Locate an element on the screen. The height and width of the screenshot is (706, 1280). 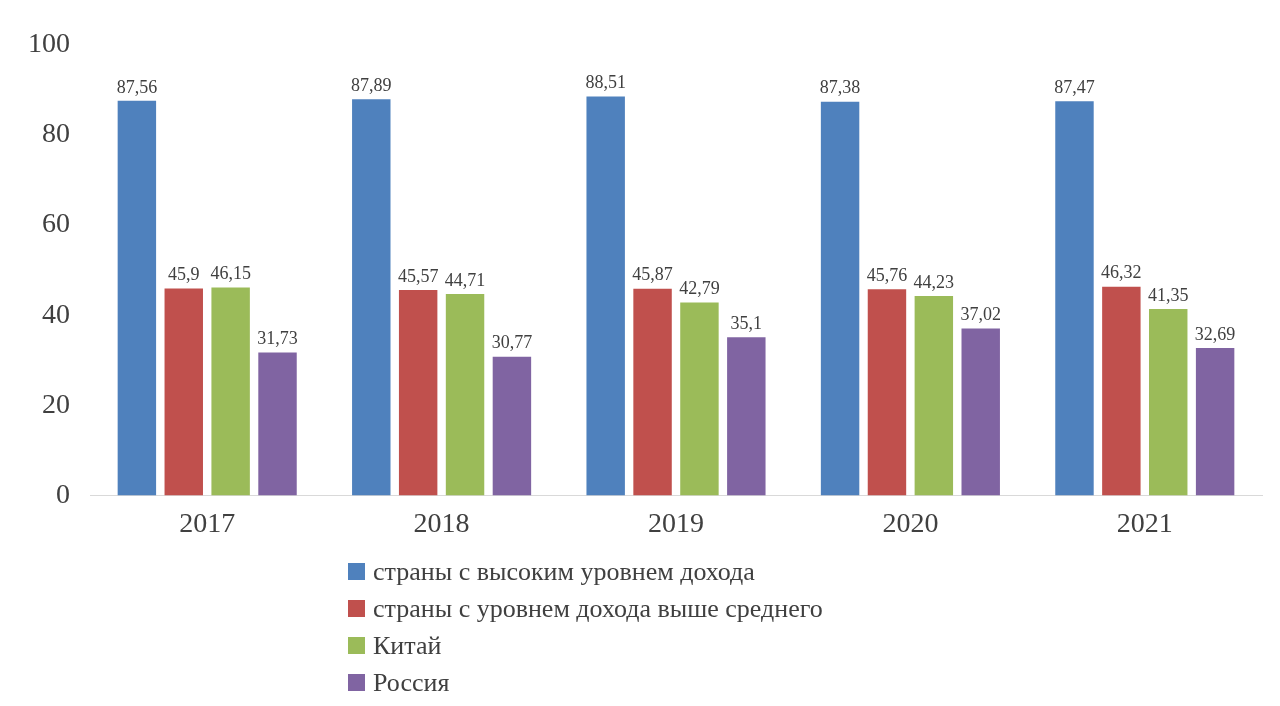
data-label: 45,9 is located at coordinates (184, 274).